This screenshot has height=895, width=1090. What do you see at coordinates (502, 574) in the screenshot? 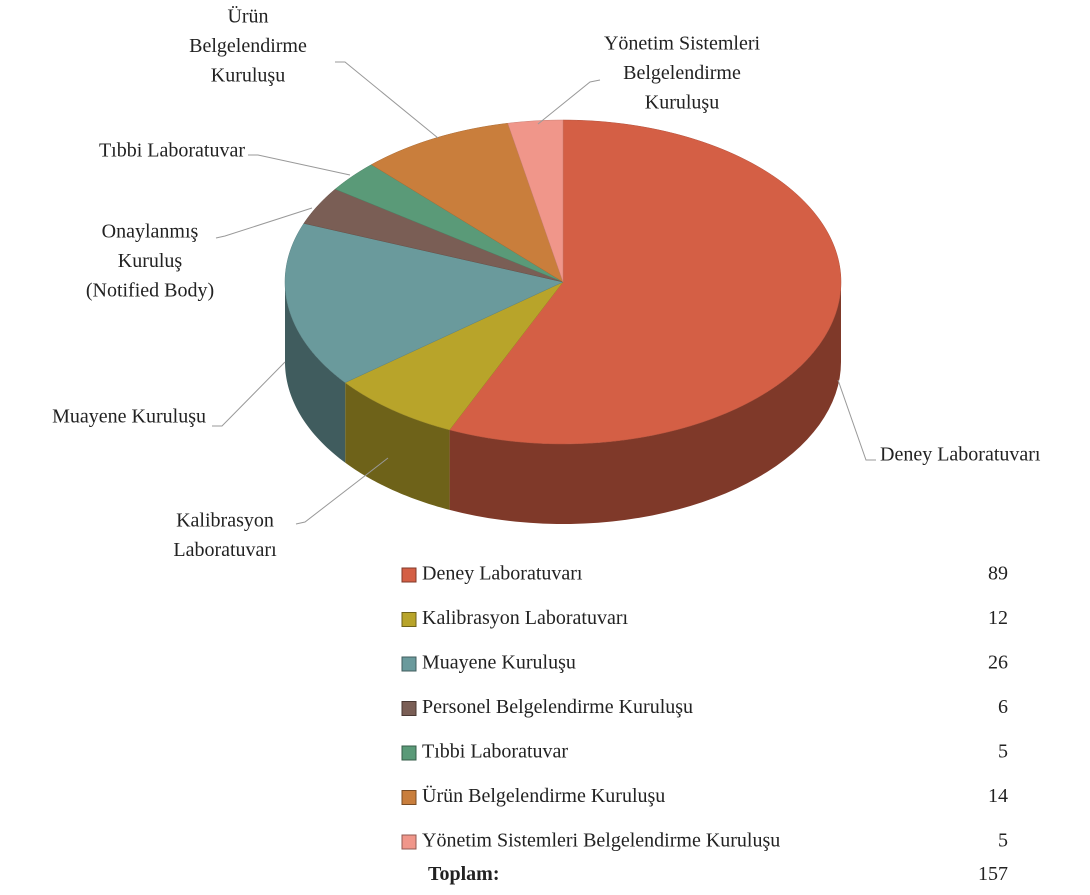
I see `legend-label: Deney Laboratuvarı` at bounding box center [502, 574].